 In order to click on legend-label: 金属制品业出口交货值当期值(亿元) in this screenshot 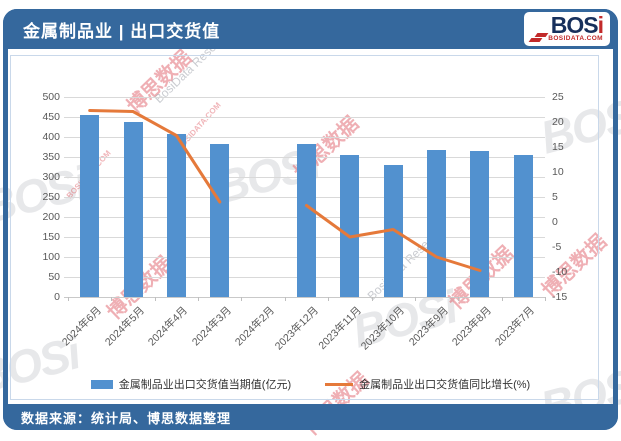, I will do `click(205, 385)`.